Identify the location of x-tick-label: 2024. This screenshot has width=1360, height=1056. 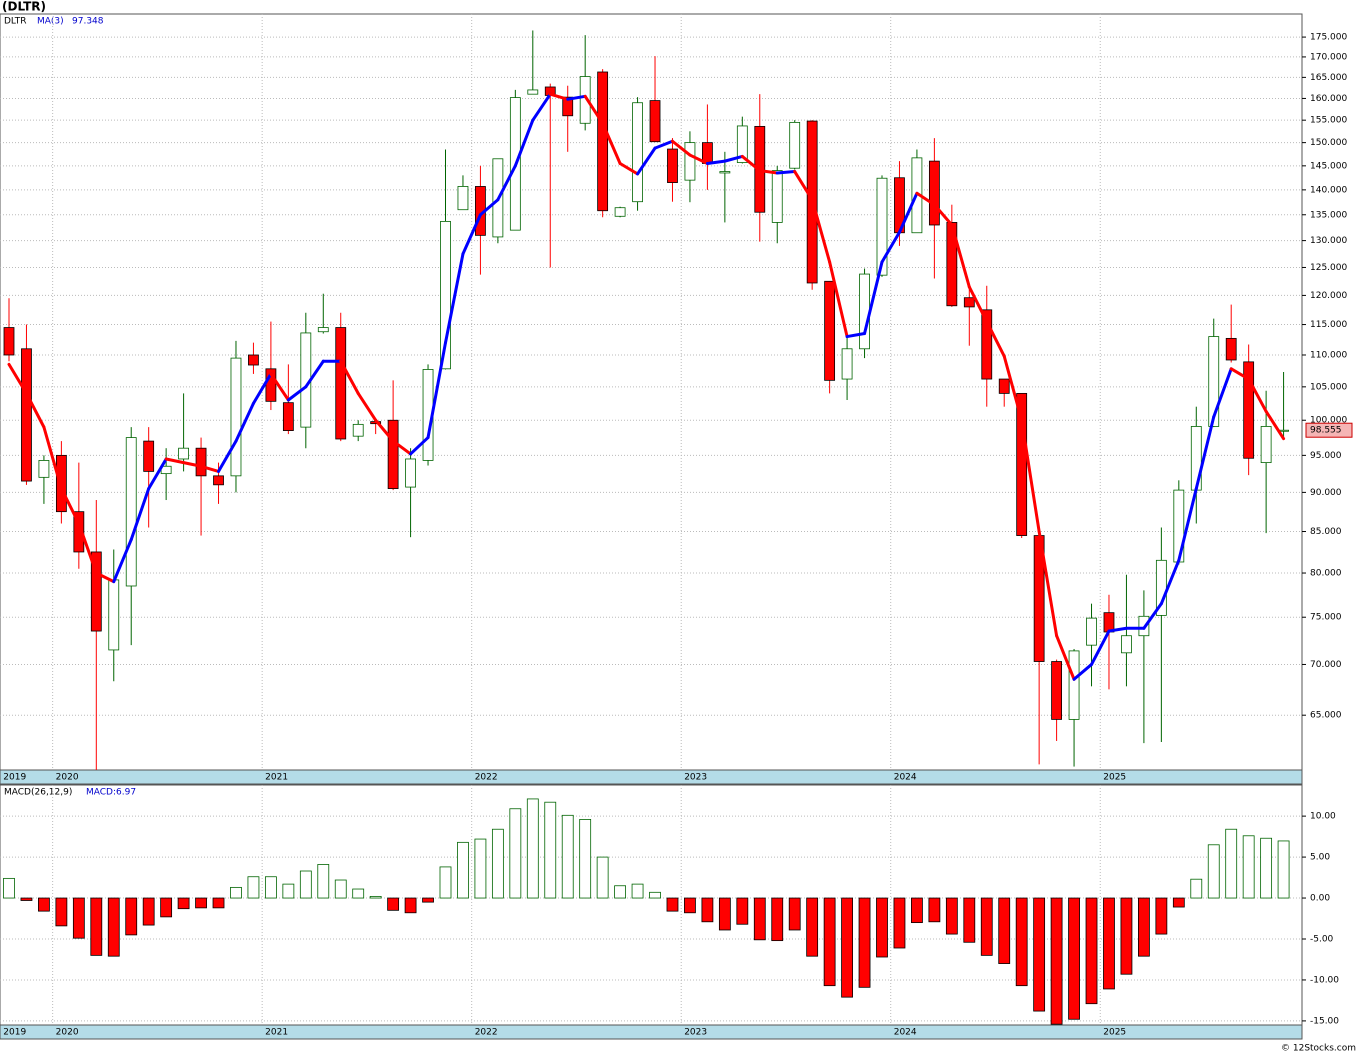
(905, 1033).